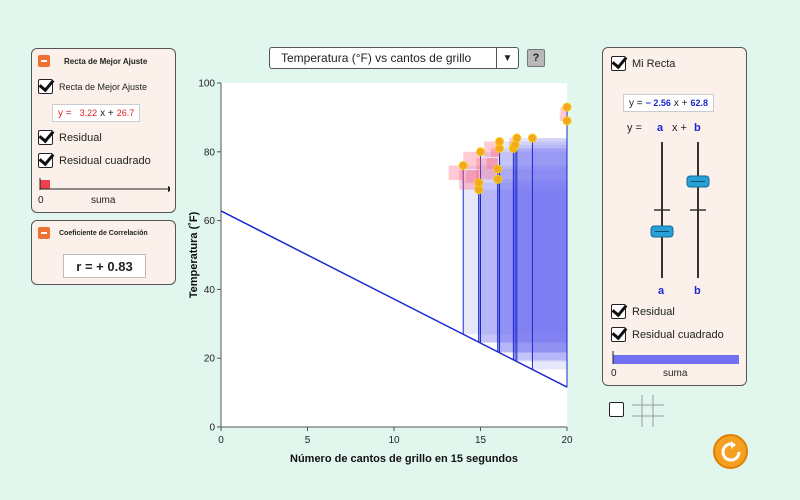 The height and width of the screenshot is (500, 800). I want to click on best-fit-sum-label: suma, so click(103, 200).